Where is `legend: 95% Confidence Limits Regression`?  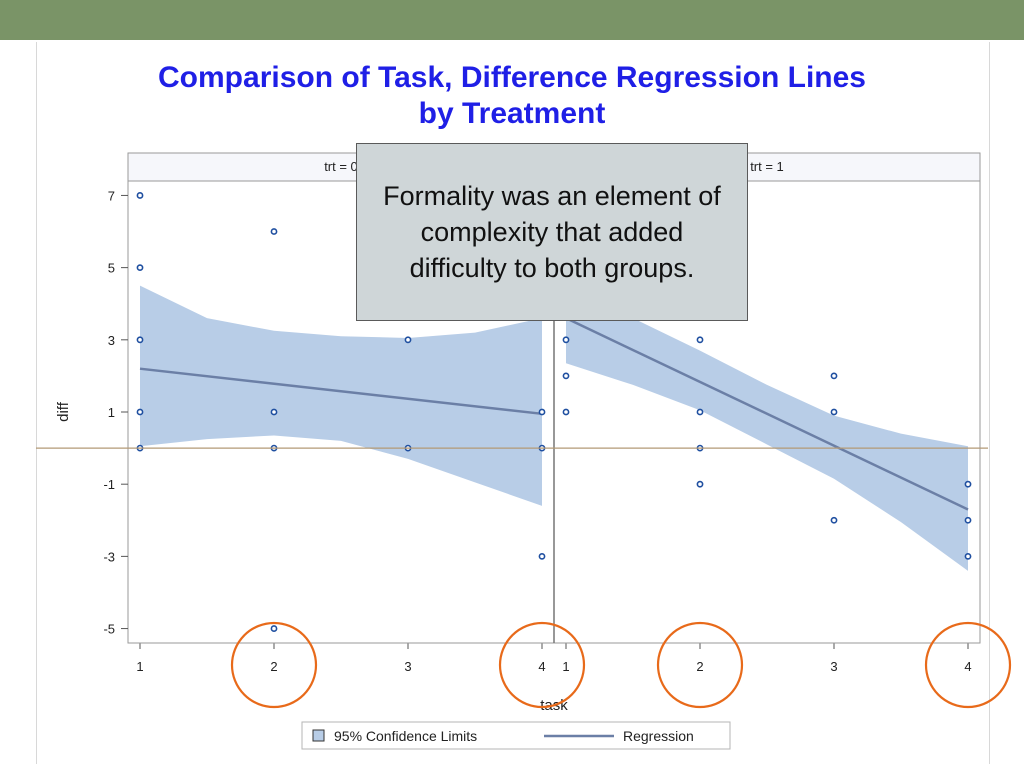
legend: 95% Confidence Limits Regression is located at coordinates (516, 735).